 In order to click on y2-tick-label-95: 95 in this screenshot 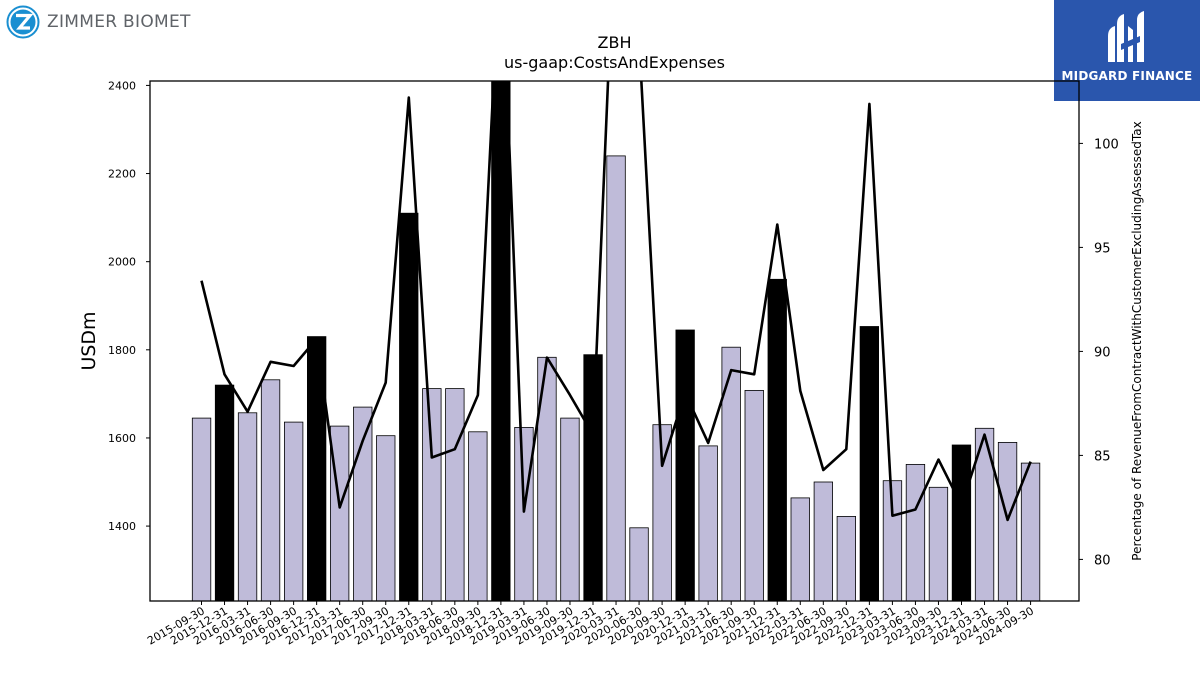, I will do `click(1102, 248)`.